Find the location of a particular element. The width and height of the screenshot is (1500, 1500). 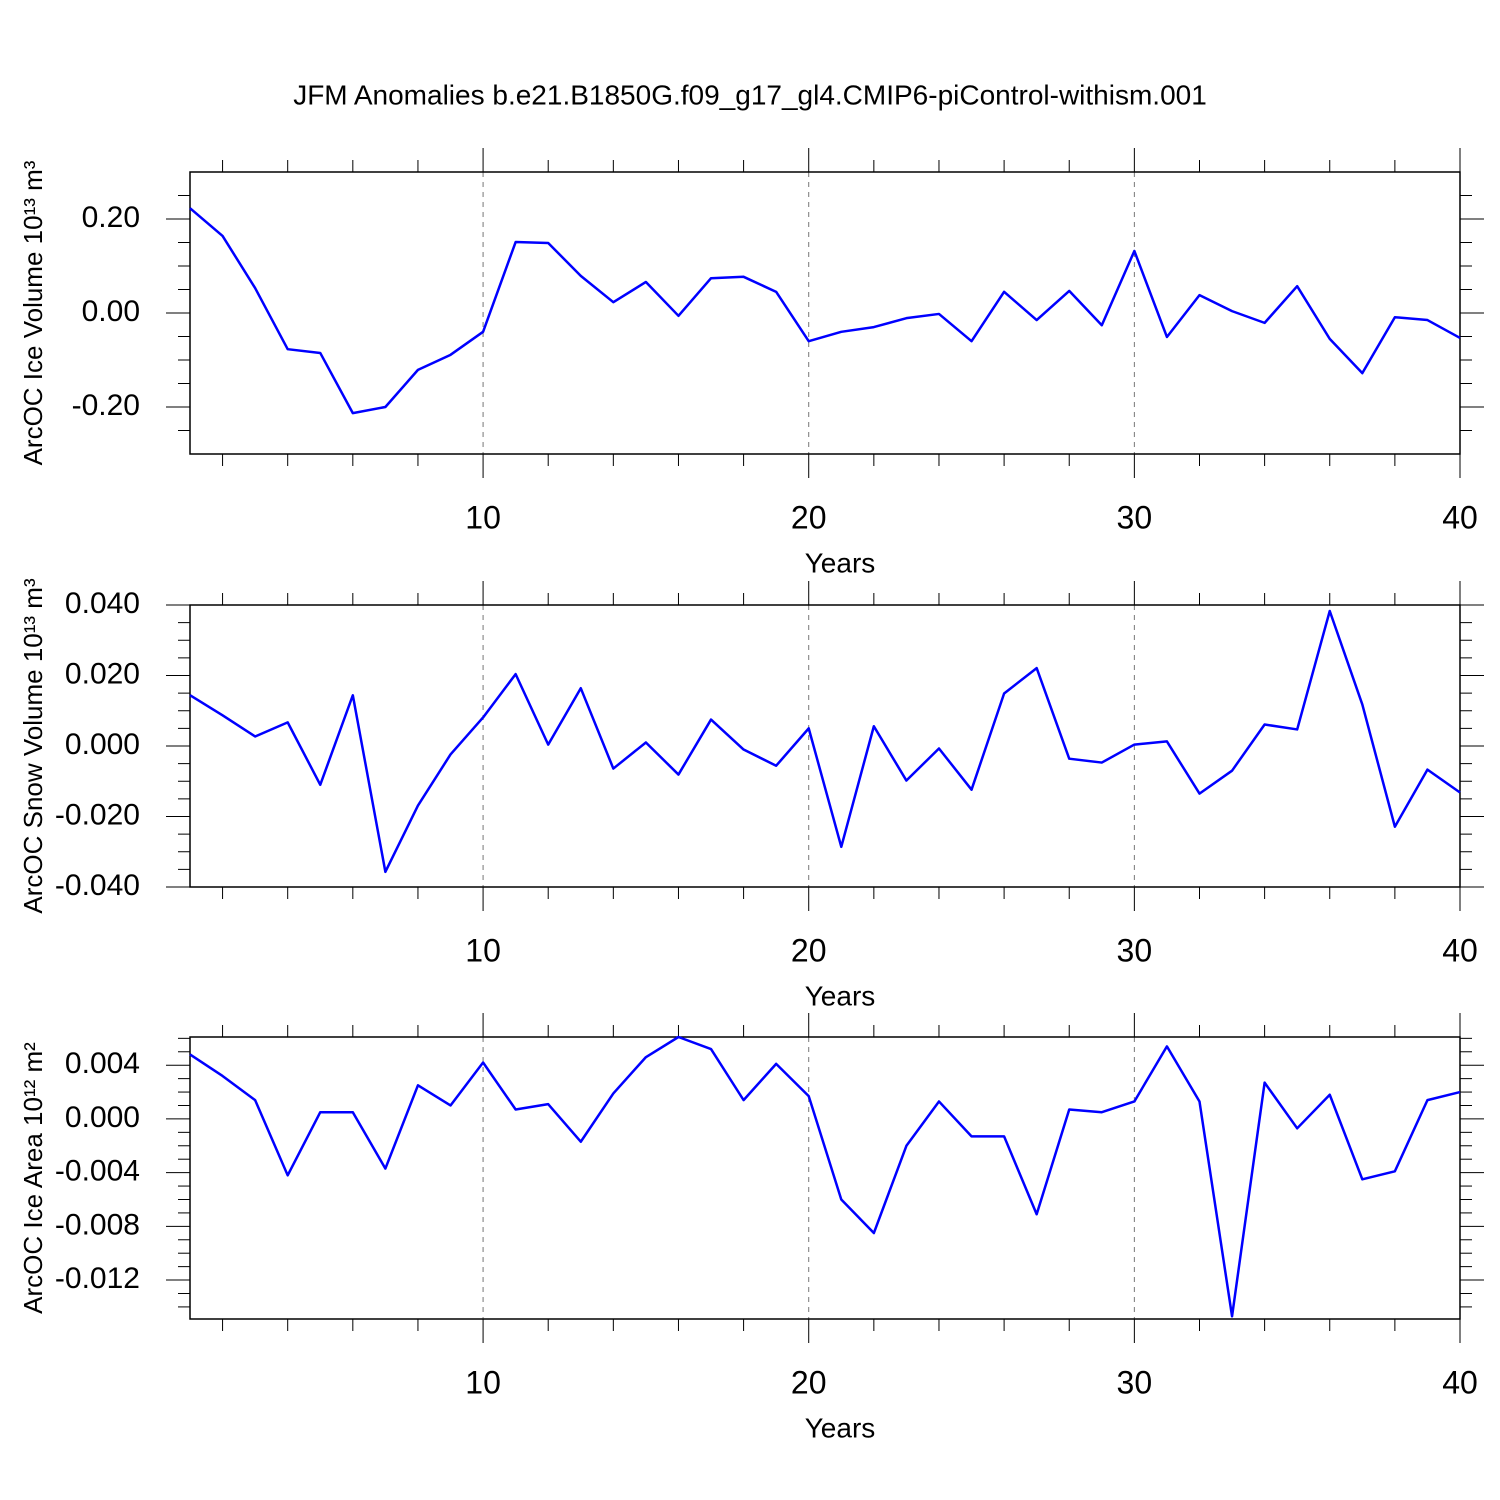

y-tick-label: -0.20 is located at coordinates (106, 405).